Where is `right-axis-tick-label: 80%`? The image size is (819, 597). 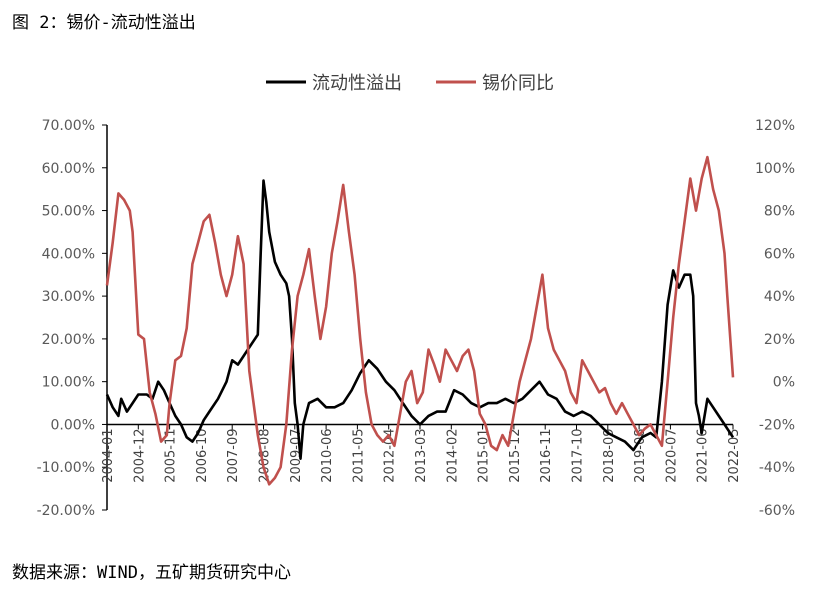
right-axis-tick-label: 80% is located at coordinates (779, 212).